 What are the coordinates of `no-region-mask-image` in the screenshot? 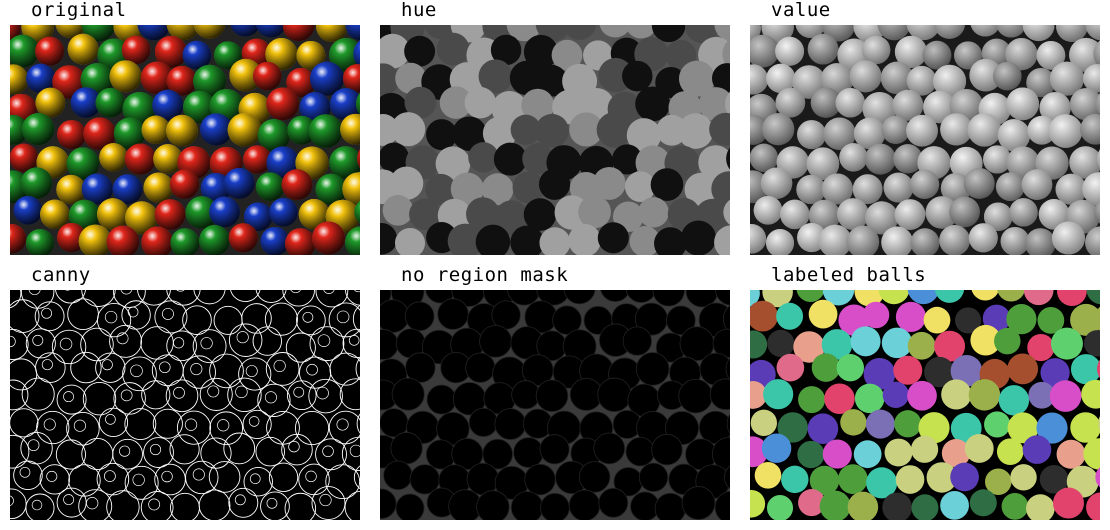 It's located at (555, 405).